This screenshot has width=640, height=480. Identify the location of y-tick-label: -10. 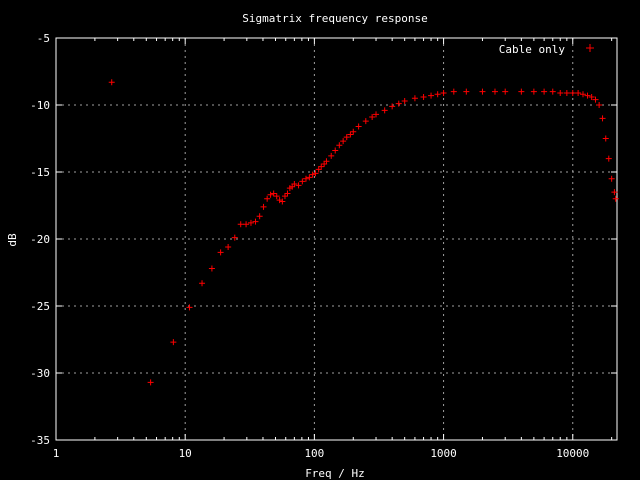
(40, 105).